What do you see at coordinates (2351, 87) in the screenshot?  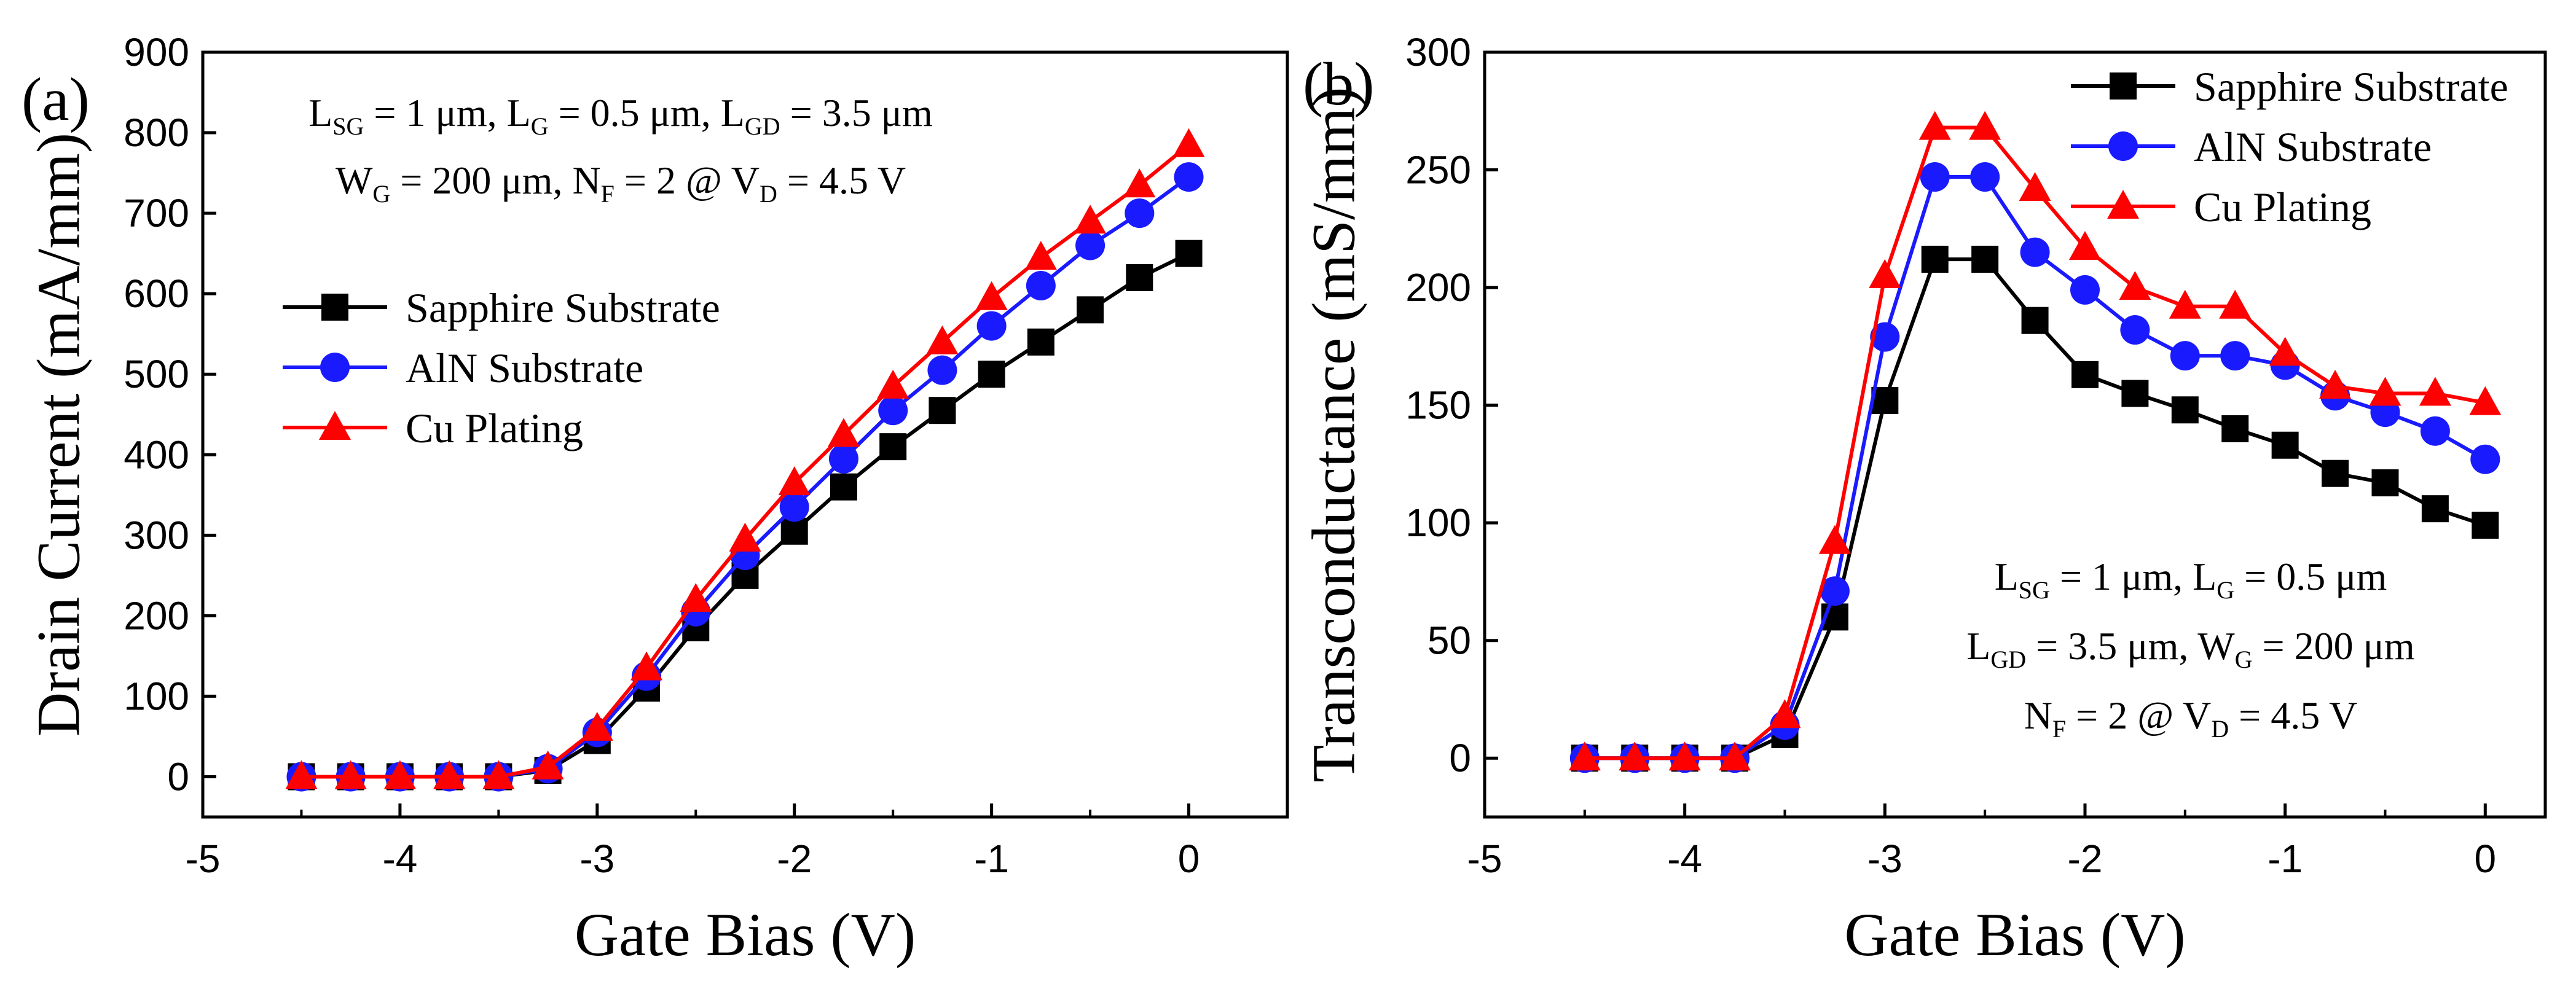 I see `legend-label: Sapphire Substrate` at bounding box center [2351, 87].